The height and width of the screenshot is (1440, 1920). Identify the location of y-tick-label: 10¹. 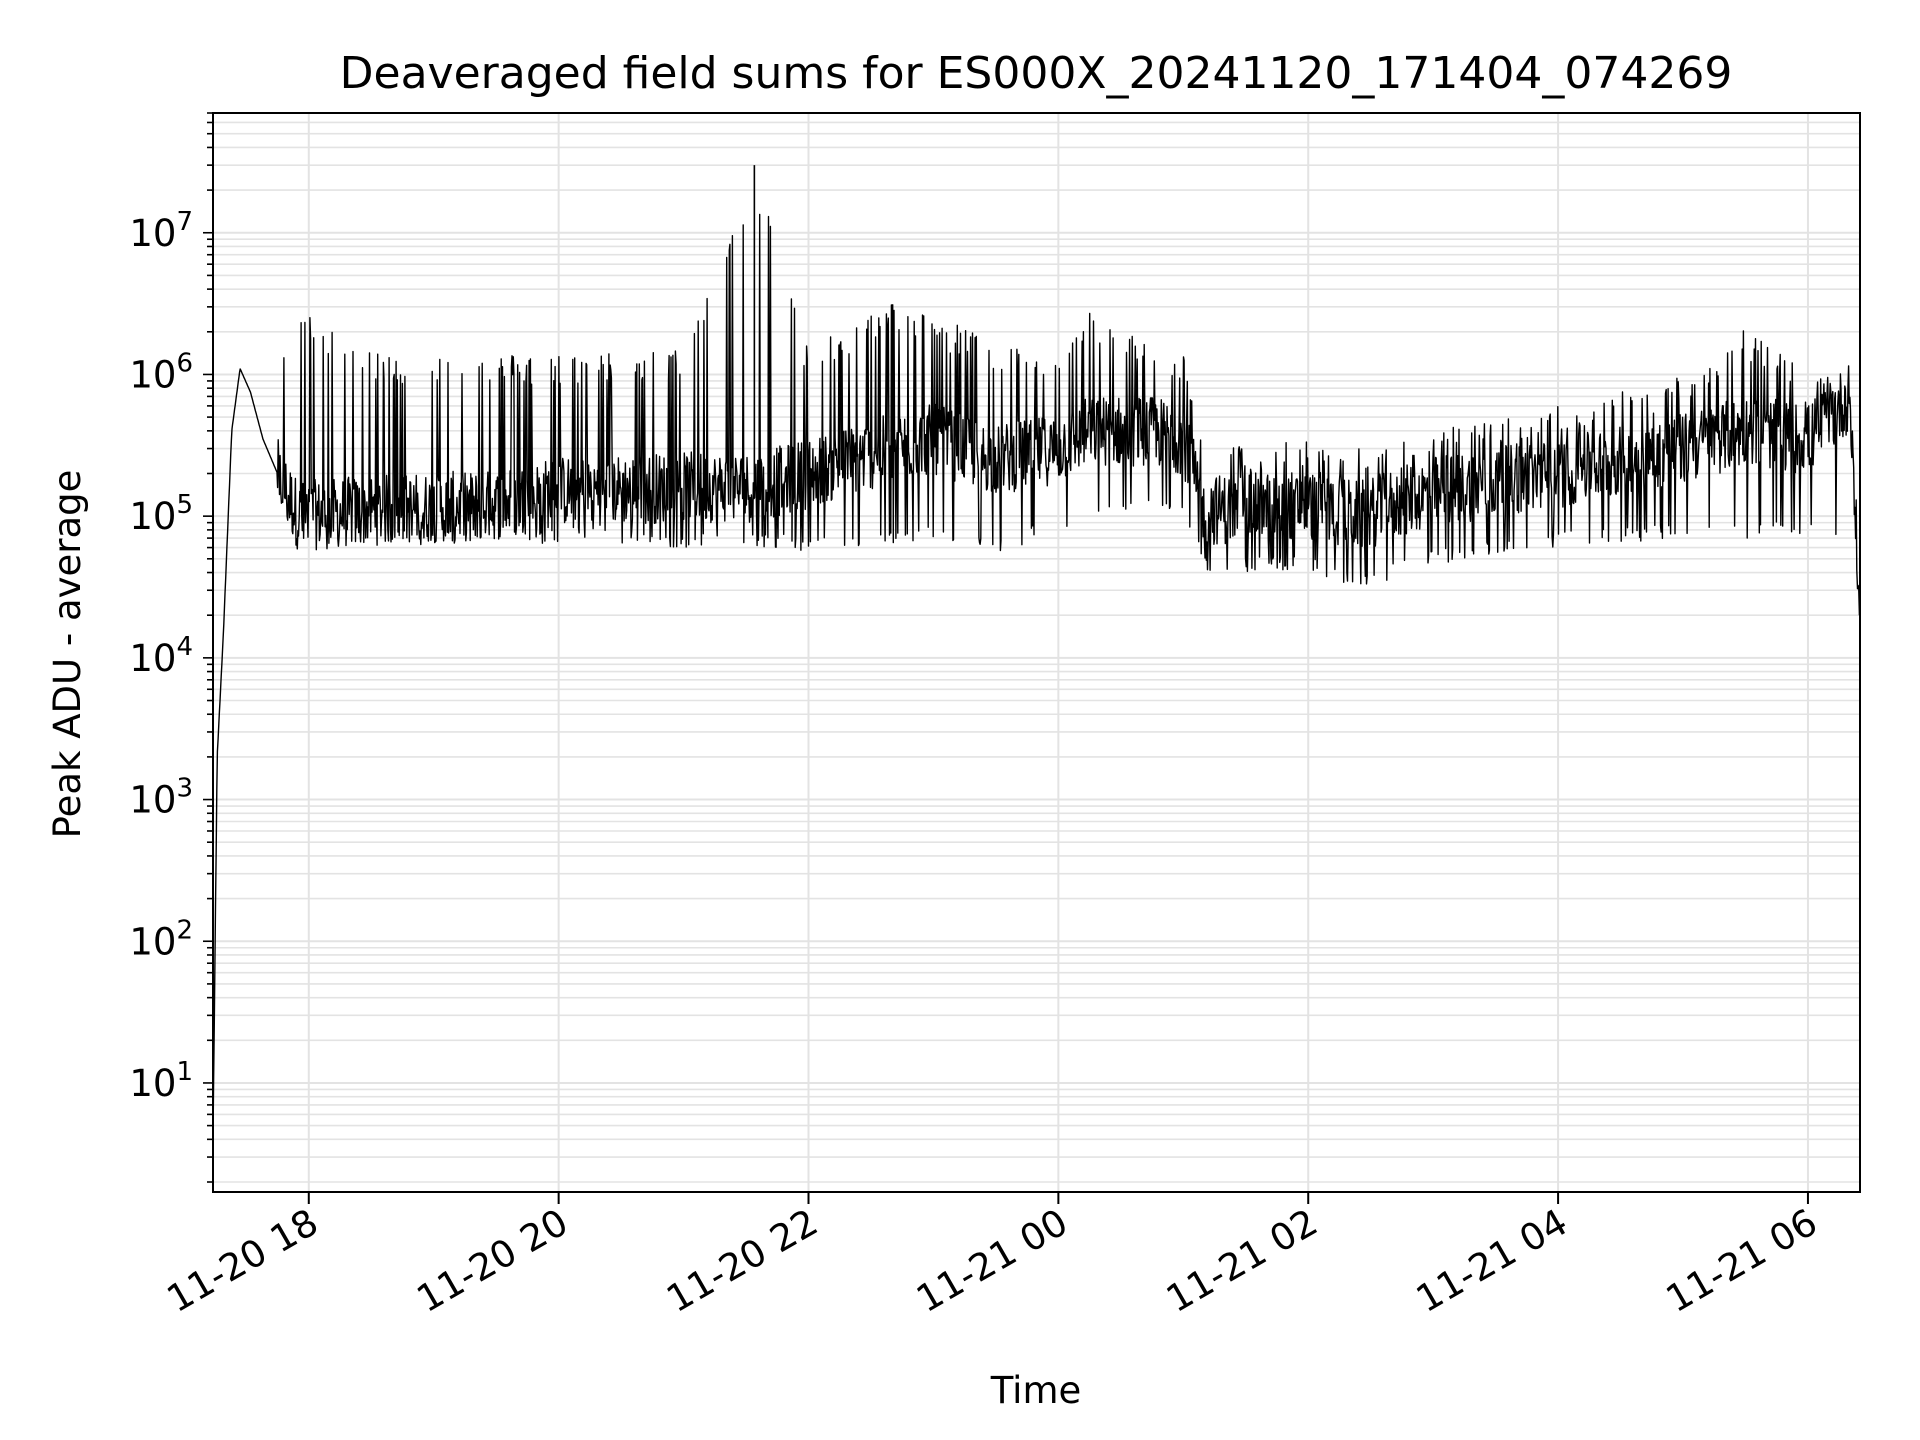
(161, 1081).